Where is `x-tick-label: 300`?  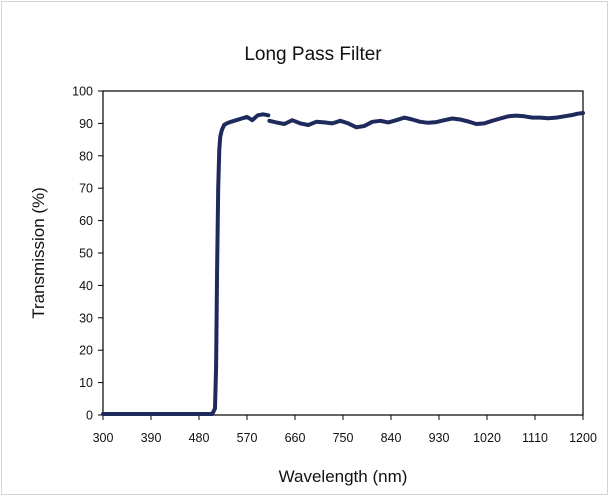 x-tick-label: 300 is located at coordinates (103, 438).